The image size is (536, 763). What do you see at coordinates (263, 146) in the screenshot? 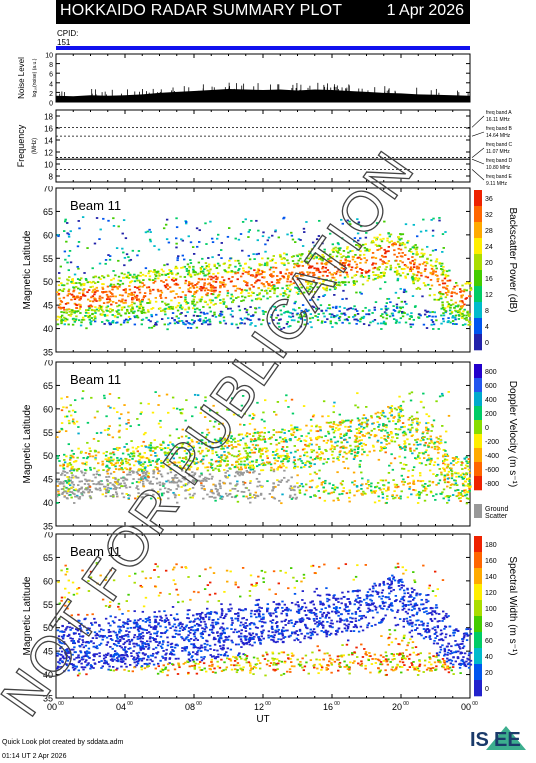
I see `plot-frame` at bounding box center [263, 146].